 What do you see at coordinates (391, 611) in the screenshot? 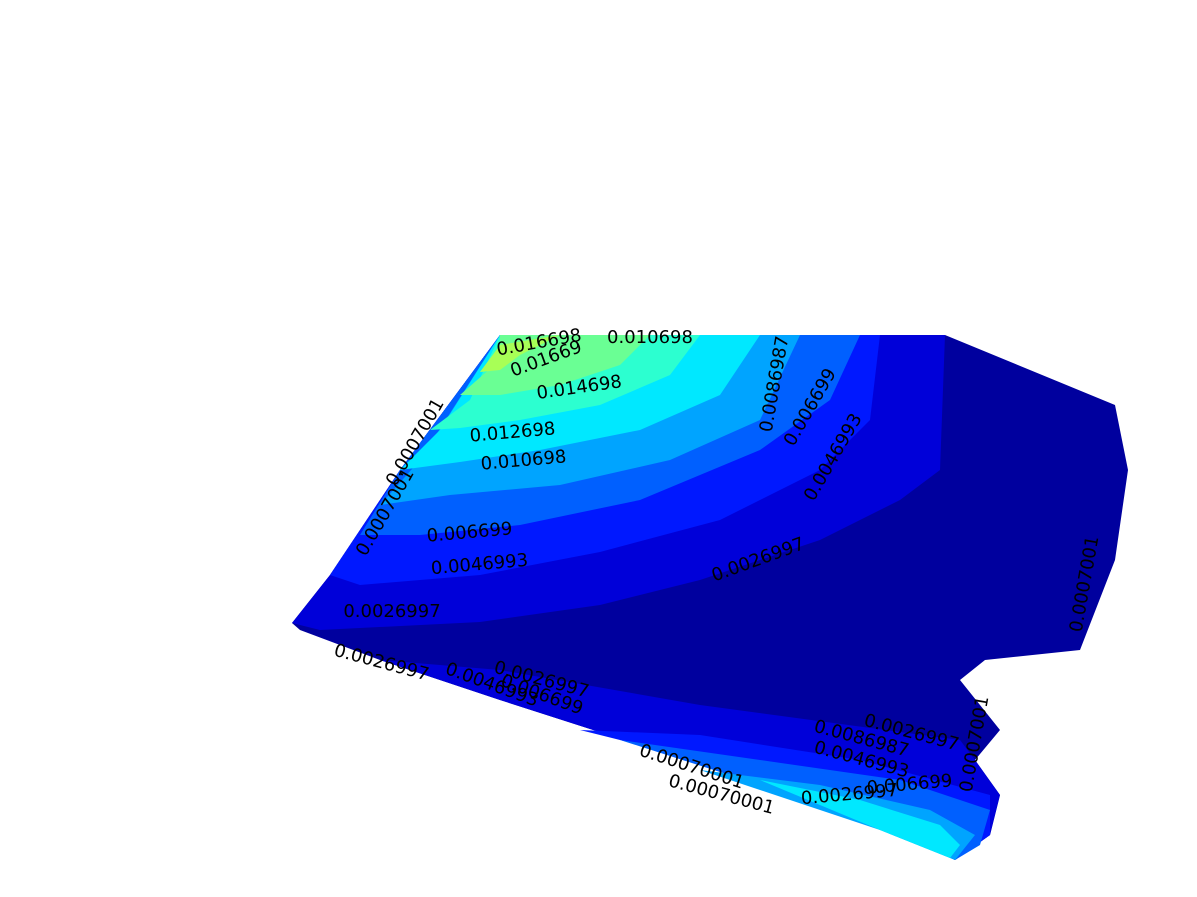
I see `contour-level-label: 0.0026997` at bounding box center [391, 611].